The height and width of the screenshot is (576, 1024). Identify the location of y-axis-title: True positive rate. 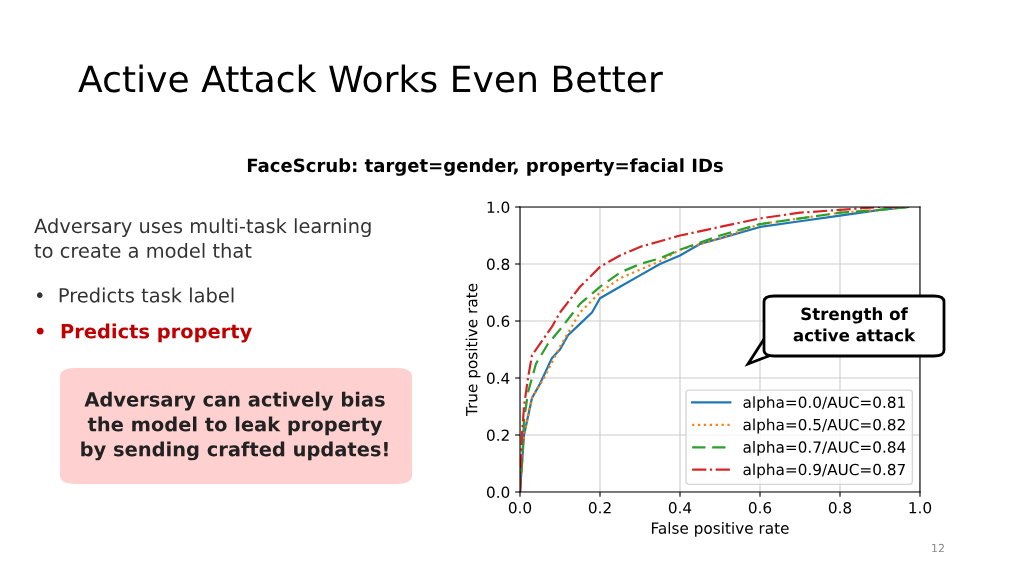
(473, 350).